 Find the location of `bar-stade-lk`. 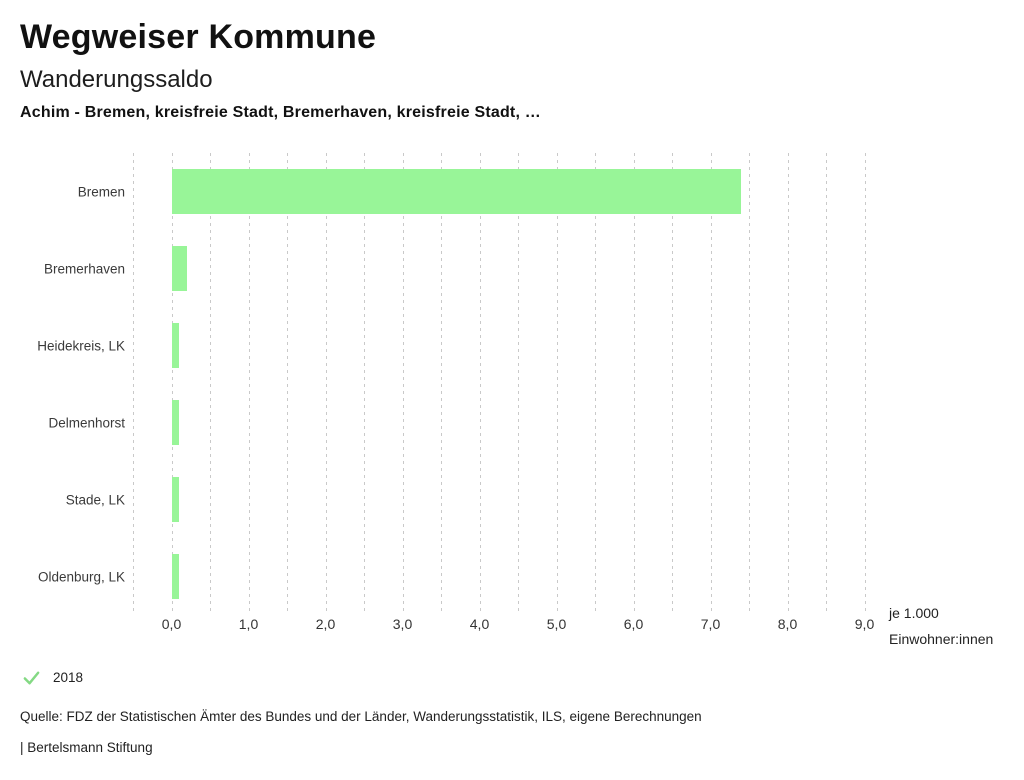

bar-stade-lk is located at coordinates (175, 499).